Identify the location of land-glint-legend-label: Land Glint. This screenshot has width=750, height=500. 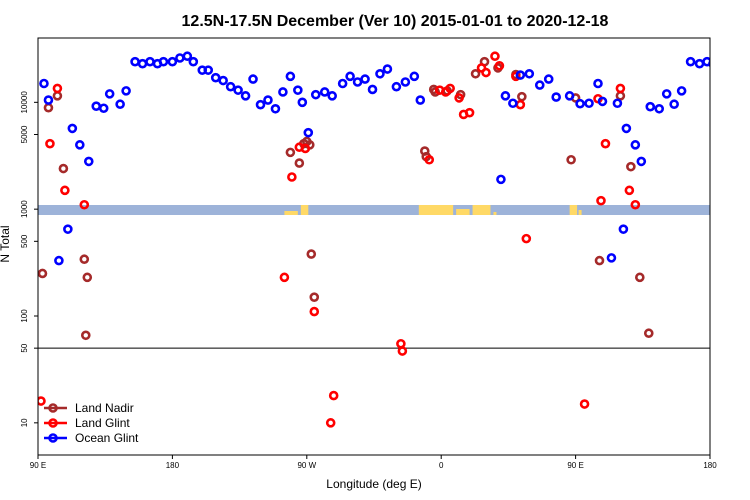
(102, 423).